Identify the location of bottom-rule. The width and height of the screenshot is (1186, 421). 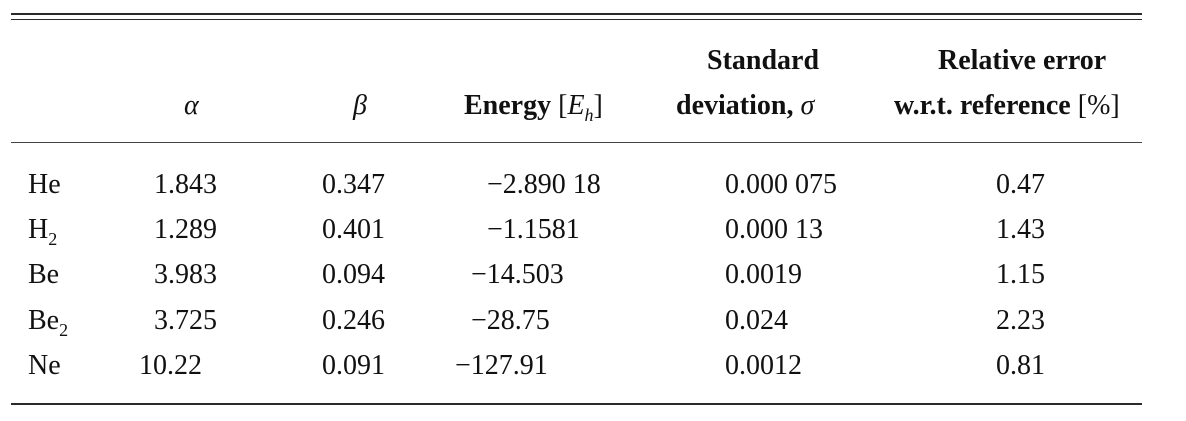
(576, 404).